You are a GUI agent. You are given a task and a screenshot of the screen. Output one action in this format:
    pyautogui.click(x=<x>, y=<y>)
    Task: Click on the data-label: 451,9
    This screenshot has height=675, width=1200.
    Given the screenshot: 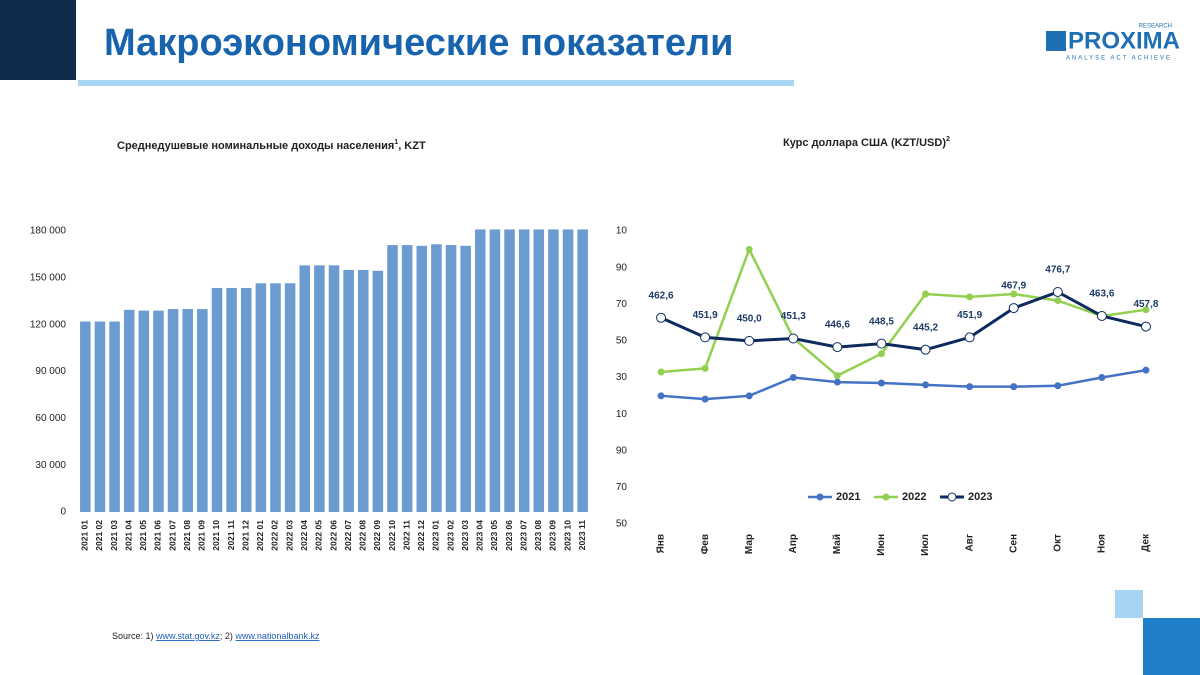 What is the action you would take?
    pyautogui.click(x=969, y=315)
    